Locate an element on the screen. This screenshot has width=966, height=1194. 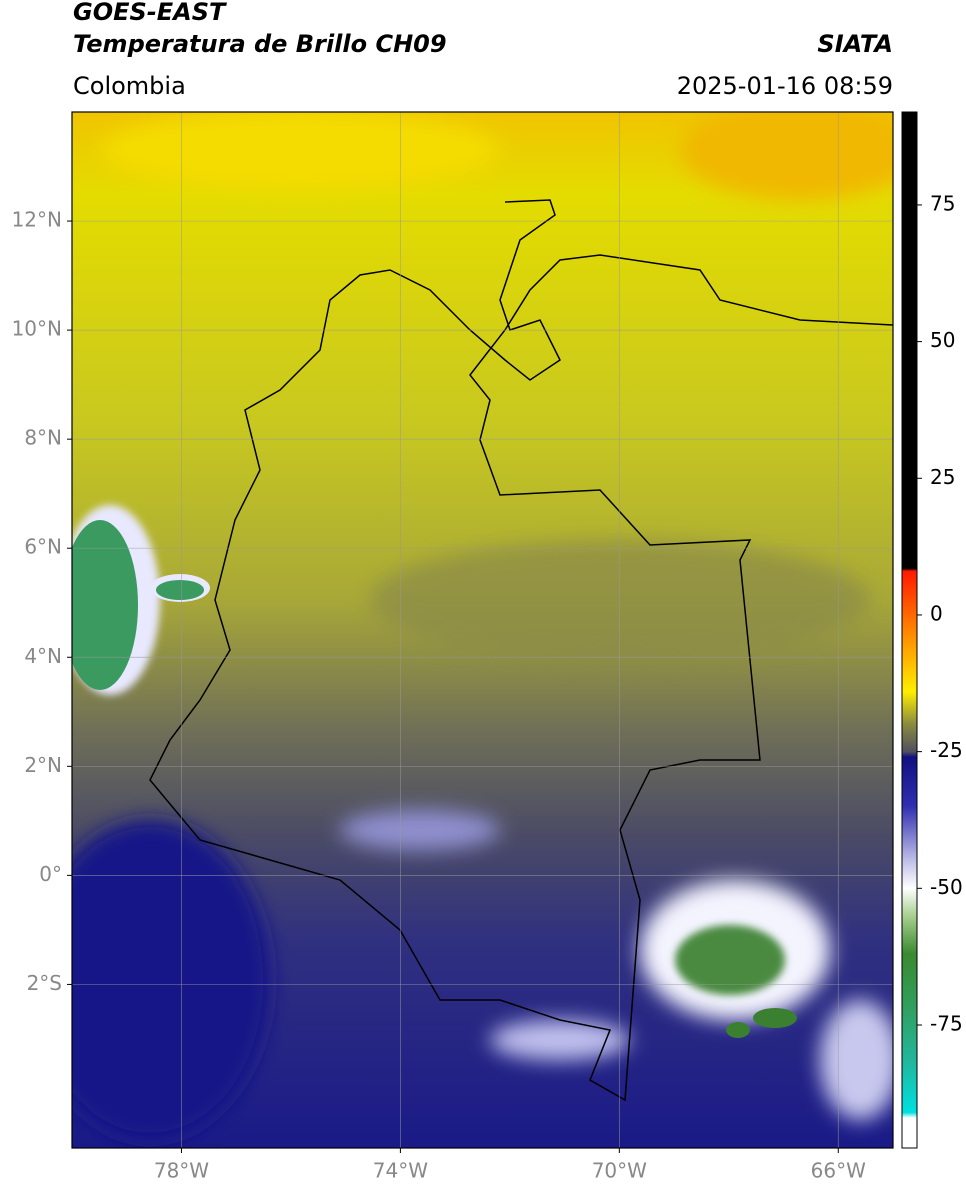
x-tick-label: 78°W is located at coordinates (181, 1171).